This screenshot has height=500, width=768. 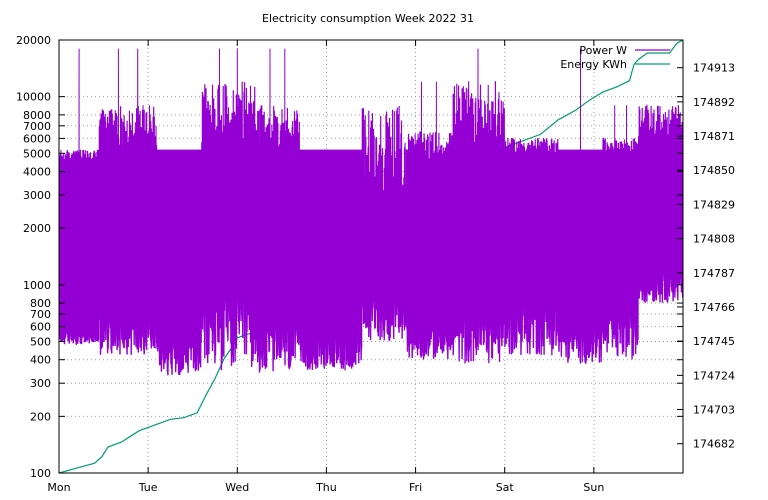 I want to click on legend: Power W Energy KWh, so click(x=615, y=57).